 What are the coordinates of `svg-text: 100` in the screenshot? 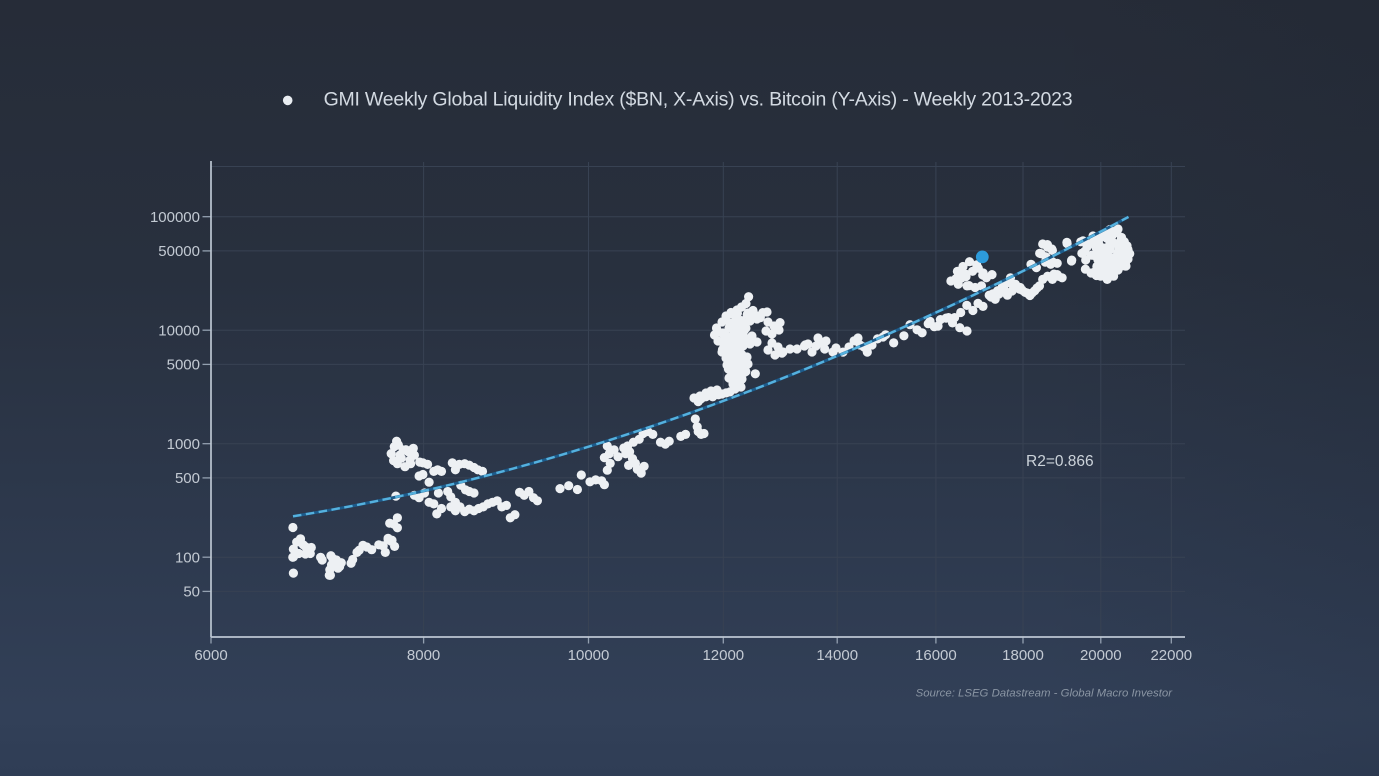 It's located at (187, 557).